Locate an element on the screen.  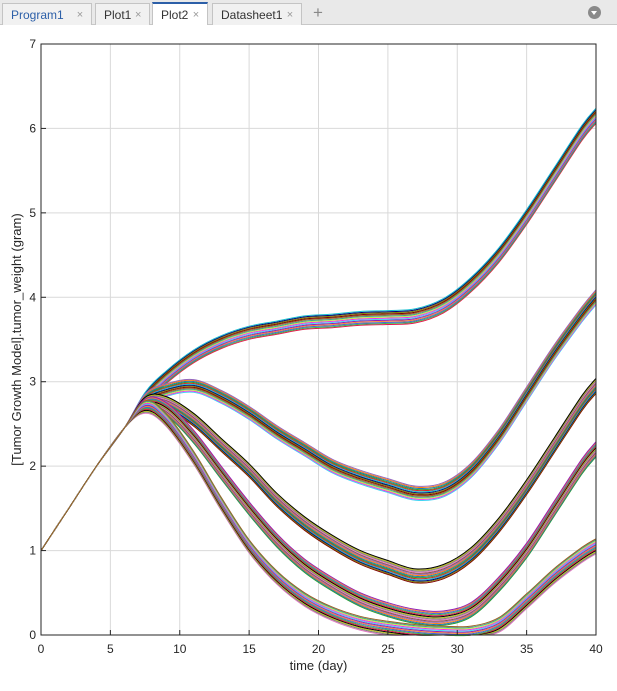
x-tick-label: 30 is located at coordinates (458, 649).